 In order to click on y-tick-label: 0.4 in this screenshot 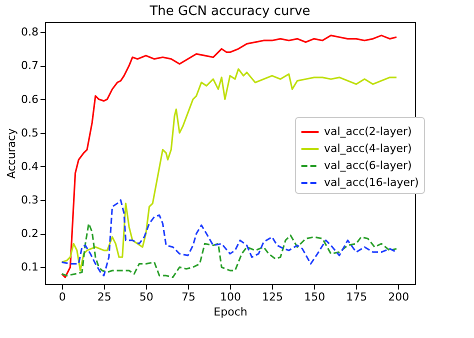, I will do `click(29, 166)`.